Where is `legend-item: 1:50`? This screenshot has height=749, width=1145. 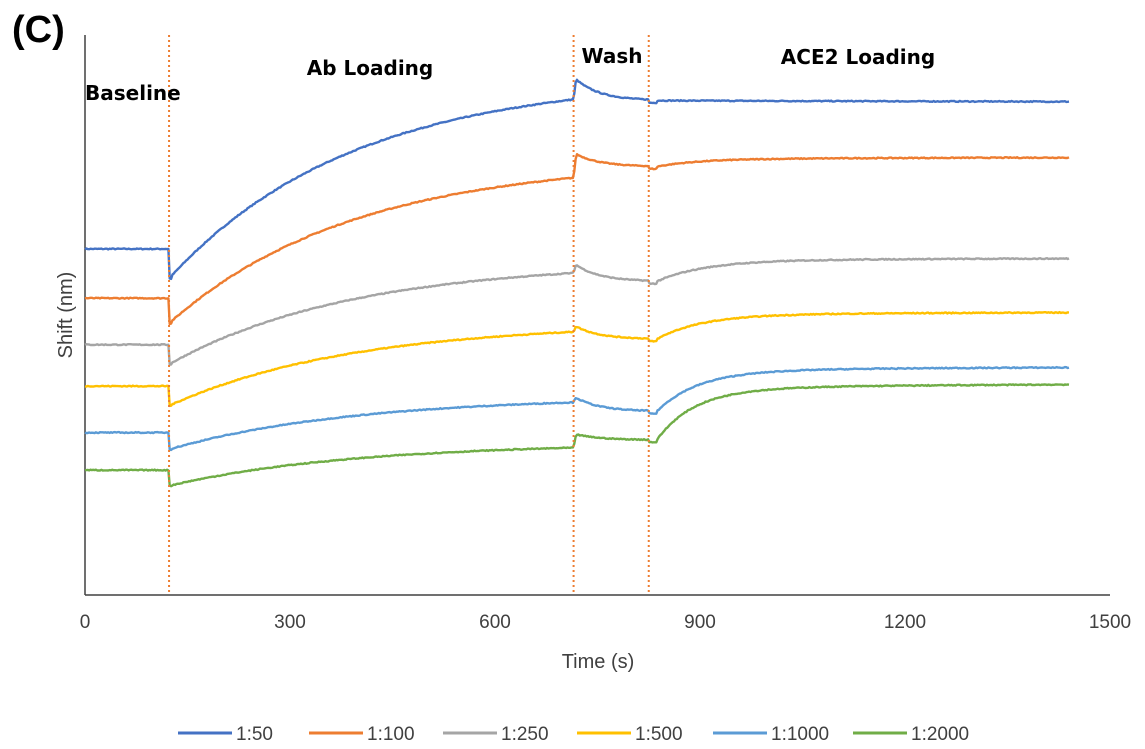 legend-item: 1:50 is located at coordinates (225, 734).